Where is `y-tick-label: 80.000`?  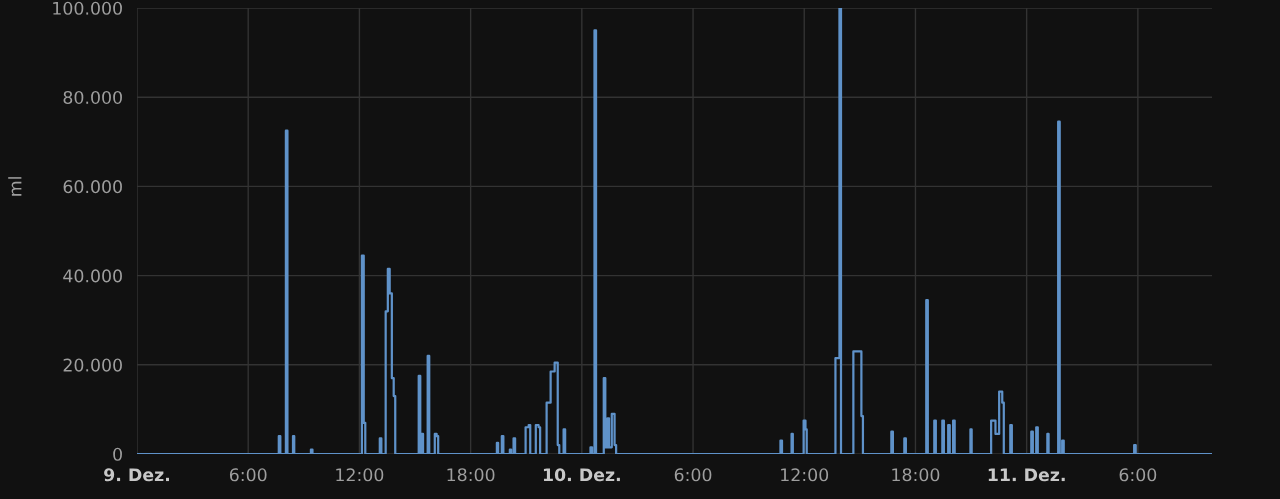 y-tick-label: 80.000 is located at coordinates (92, 97).